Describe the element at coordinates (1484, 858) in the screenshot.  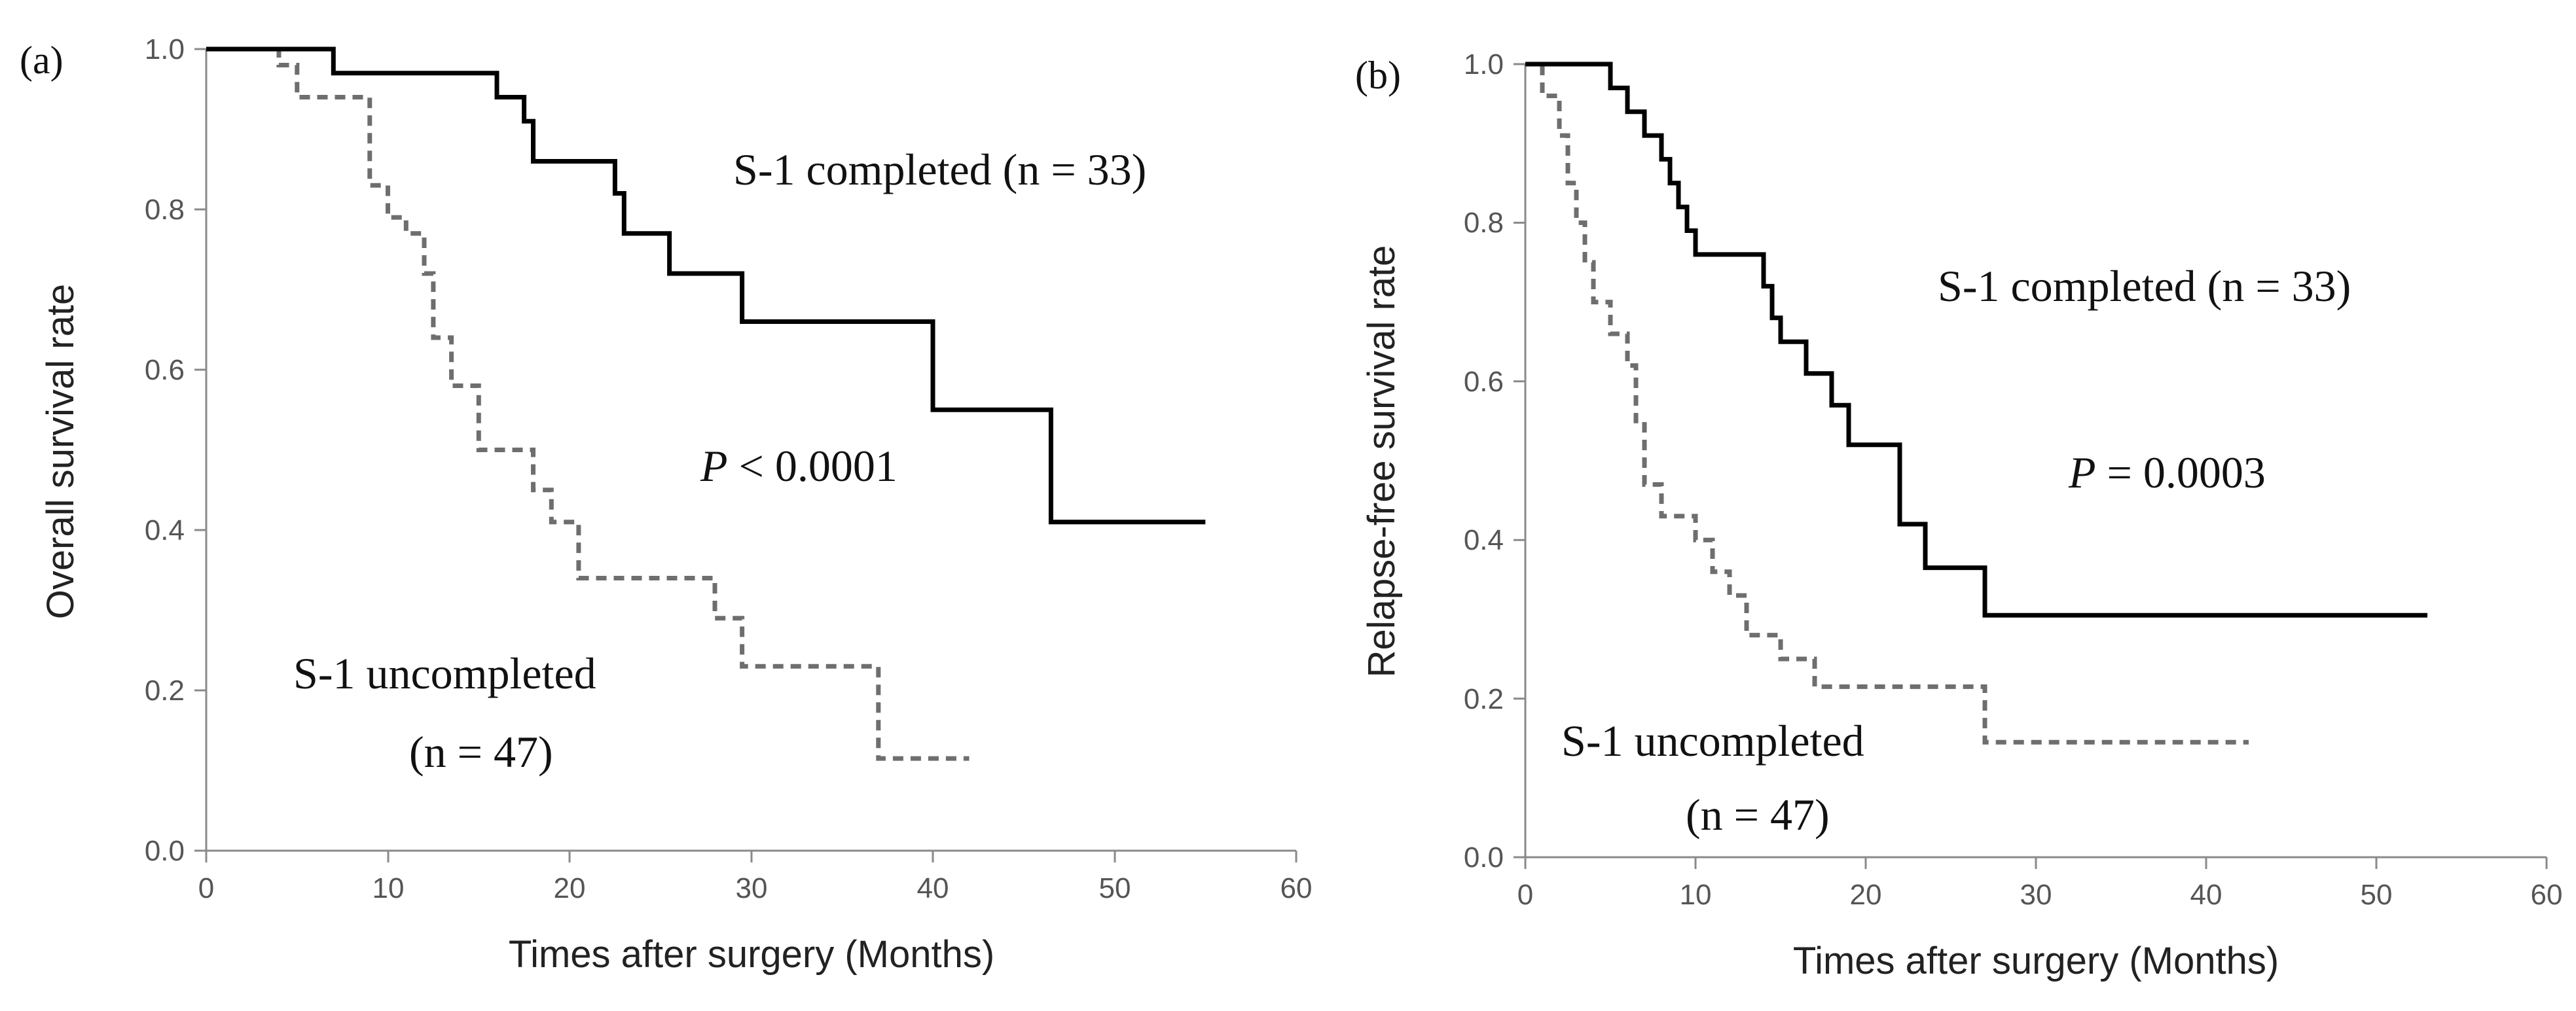
I see `panel-b-y-tick-label: 0.0` at that location.